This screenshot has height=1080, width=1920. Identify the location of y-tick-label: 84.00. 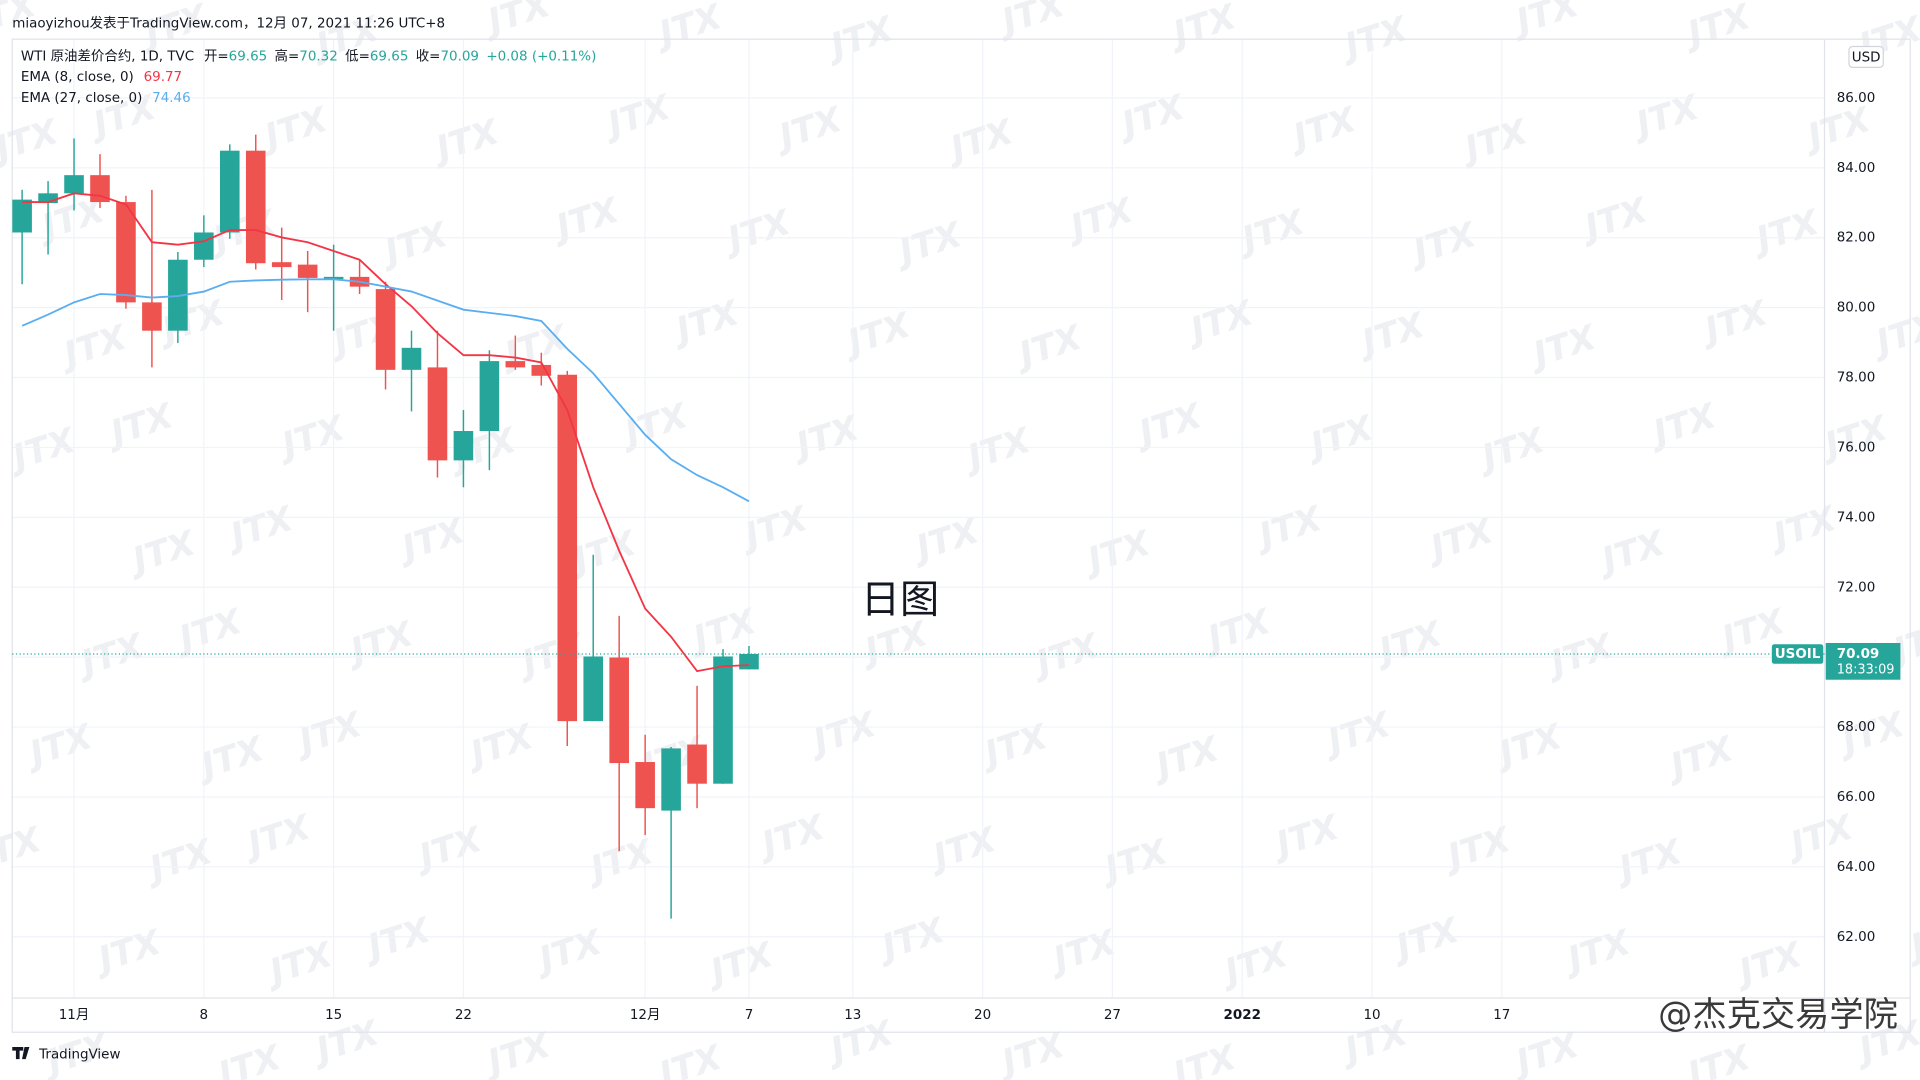
(1856, 168).